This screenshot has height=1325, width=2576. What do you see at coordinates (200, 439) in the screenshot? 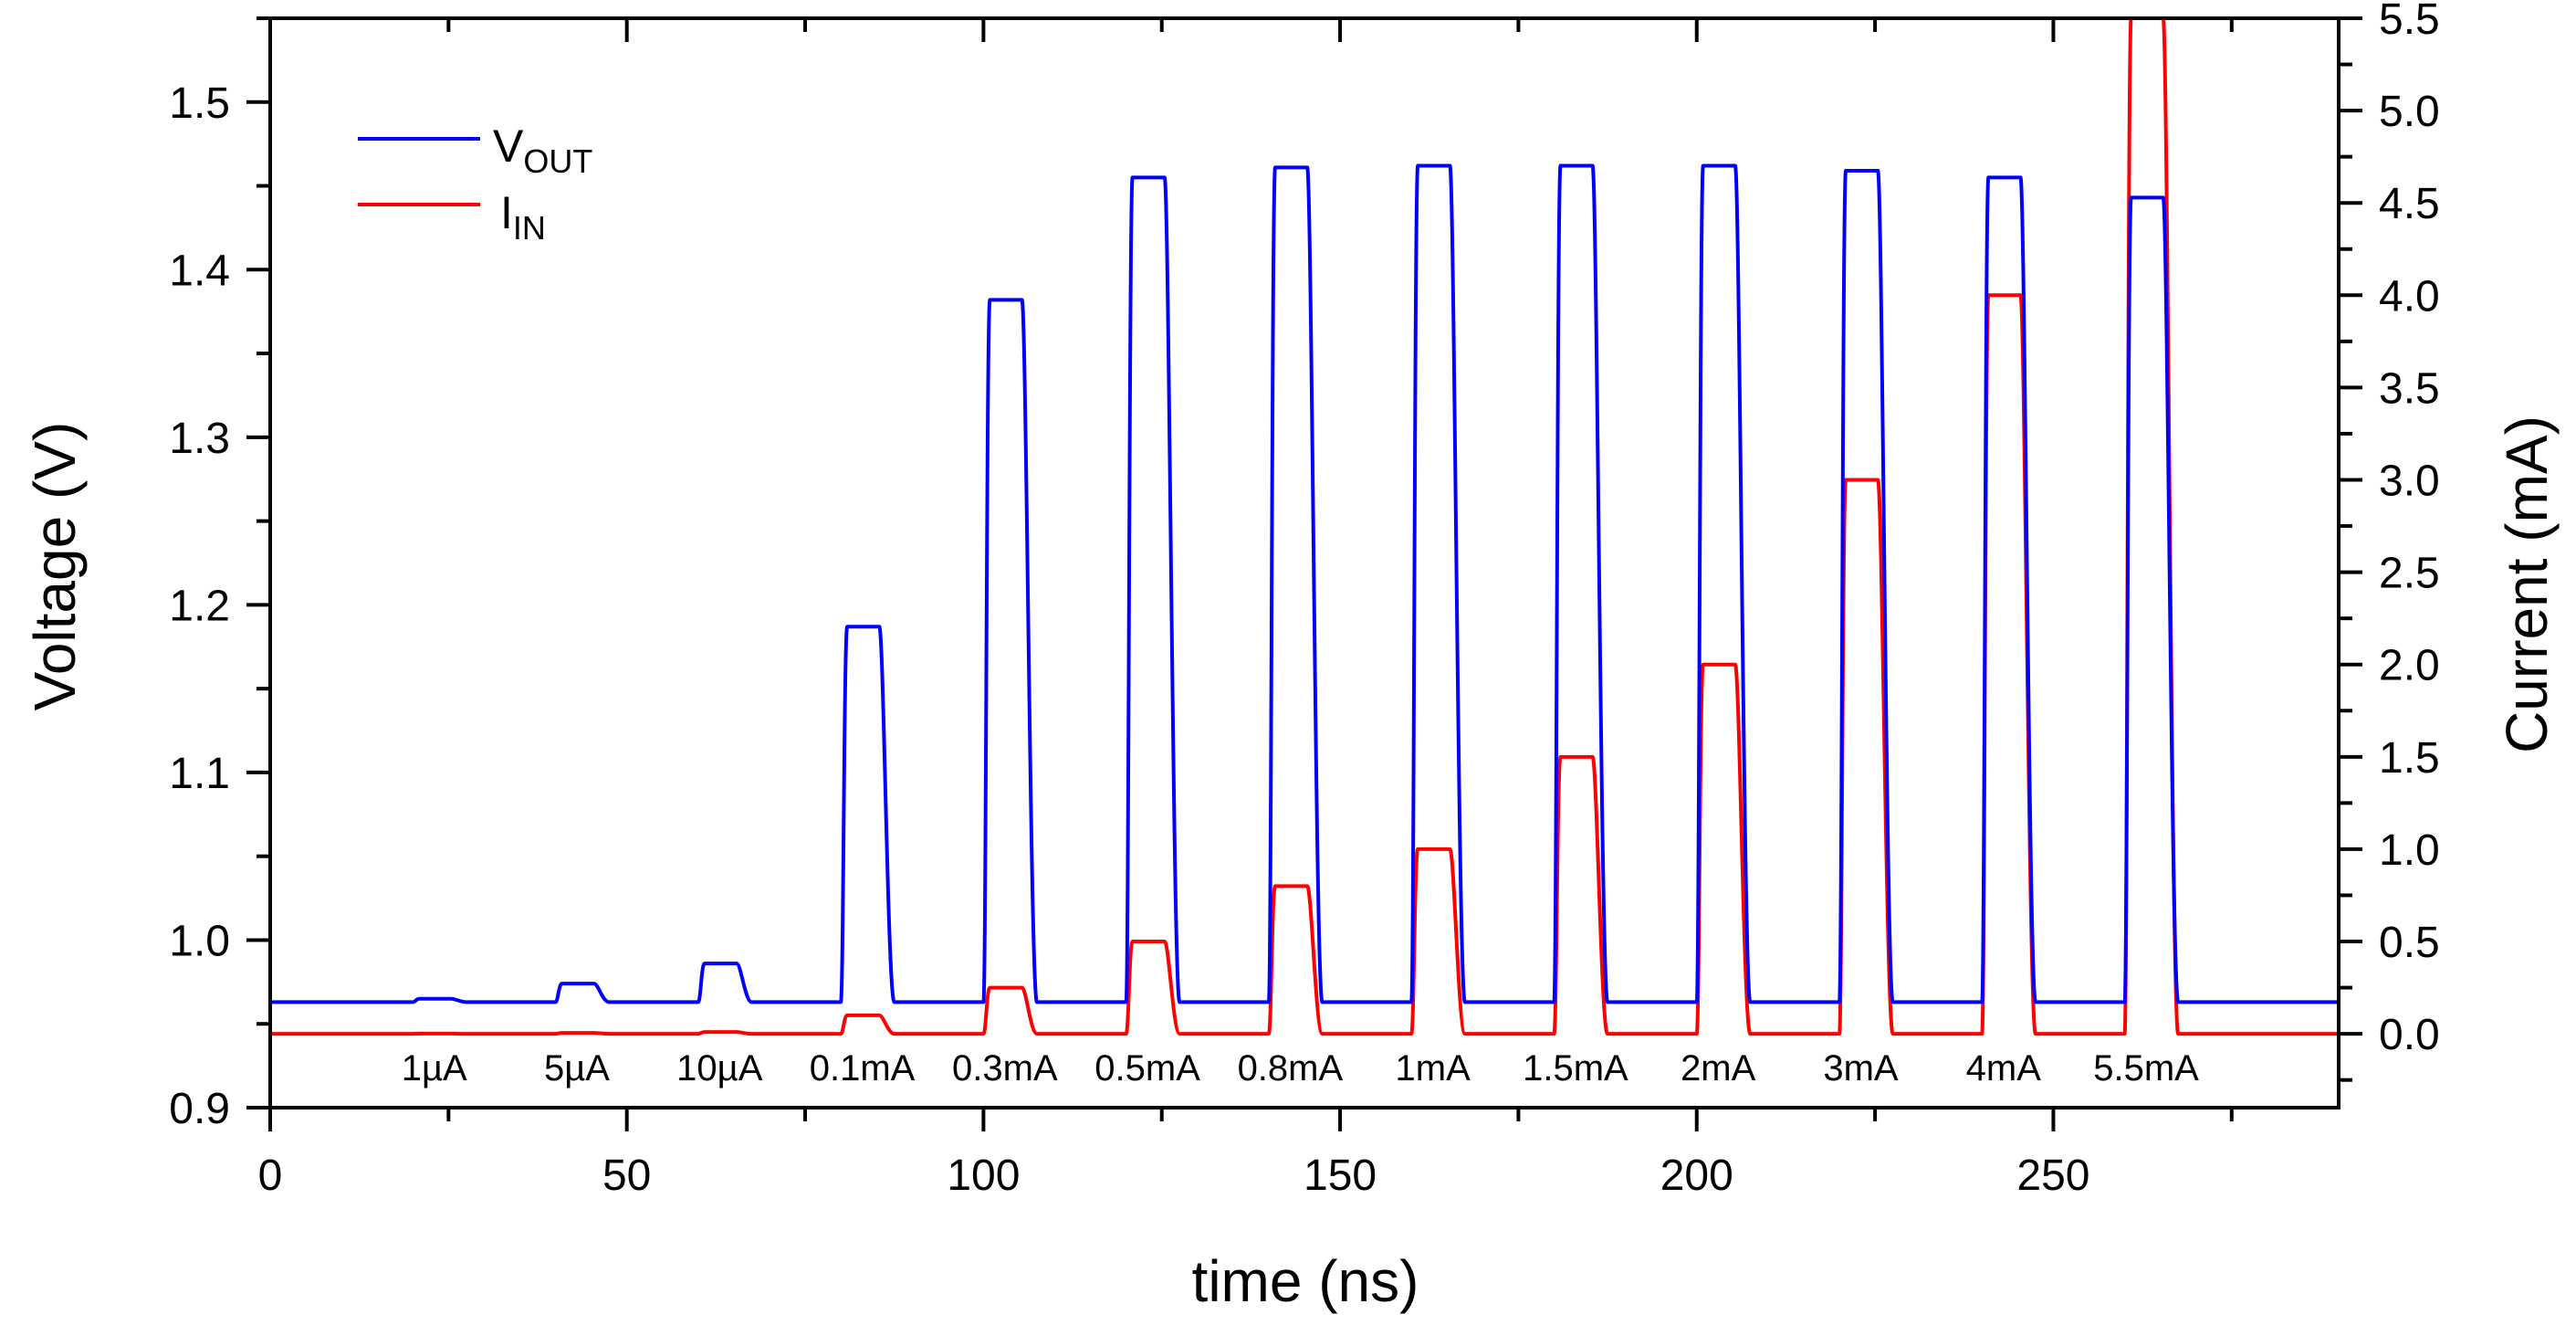
I see `y-left-tick-label: 1.3` at bounding box center [200, 439].